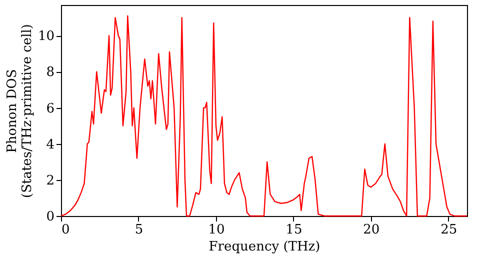  What do you see at coordinates (371, 230) in the screenshot?
I see `x-tick-label: 20` at bounding box center [371, 230].